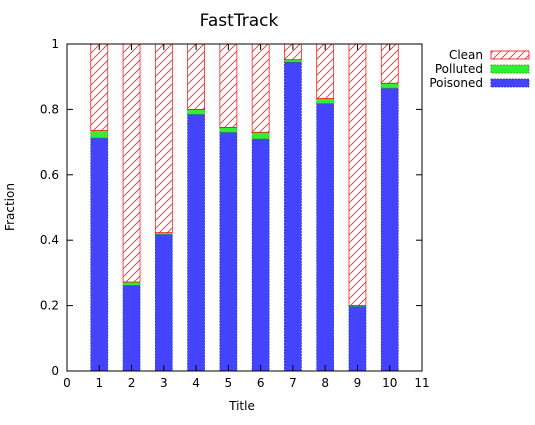 The image size is (535, 425). What do you see at coordinates (55, 44) in the screenshot?
I see `y-tick-label: 1` at bounding box center [55, 44].